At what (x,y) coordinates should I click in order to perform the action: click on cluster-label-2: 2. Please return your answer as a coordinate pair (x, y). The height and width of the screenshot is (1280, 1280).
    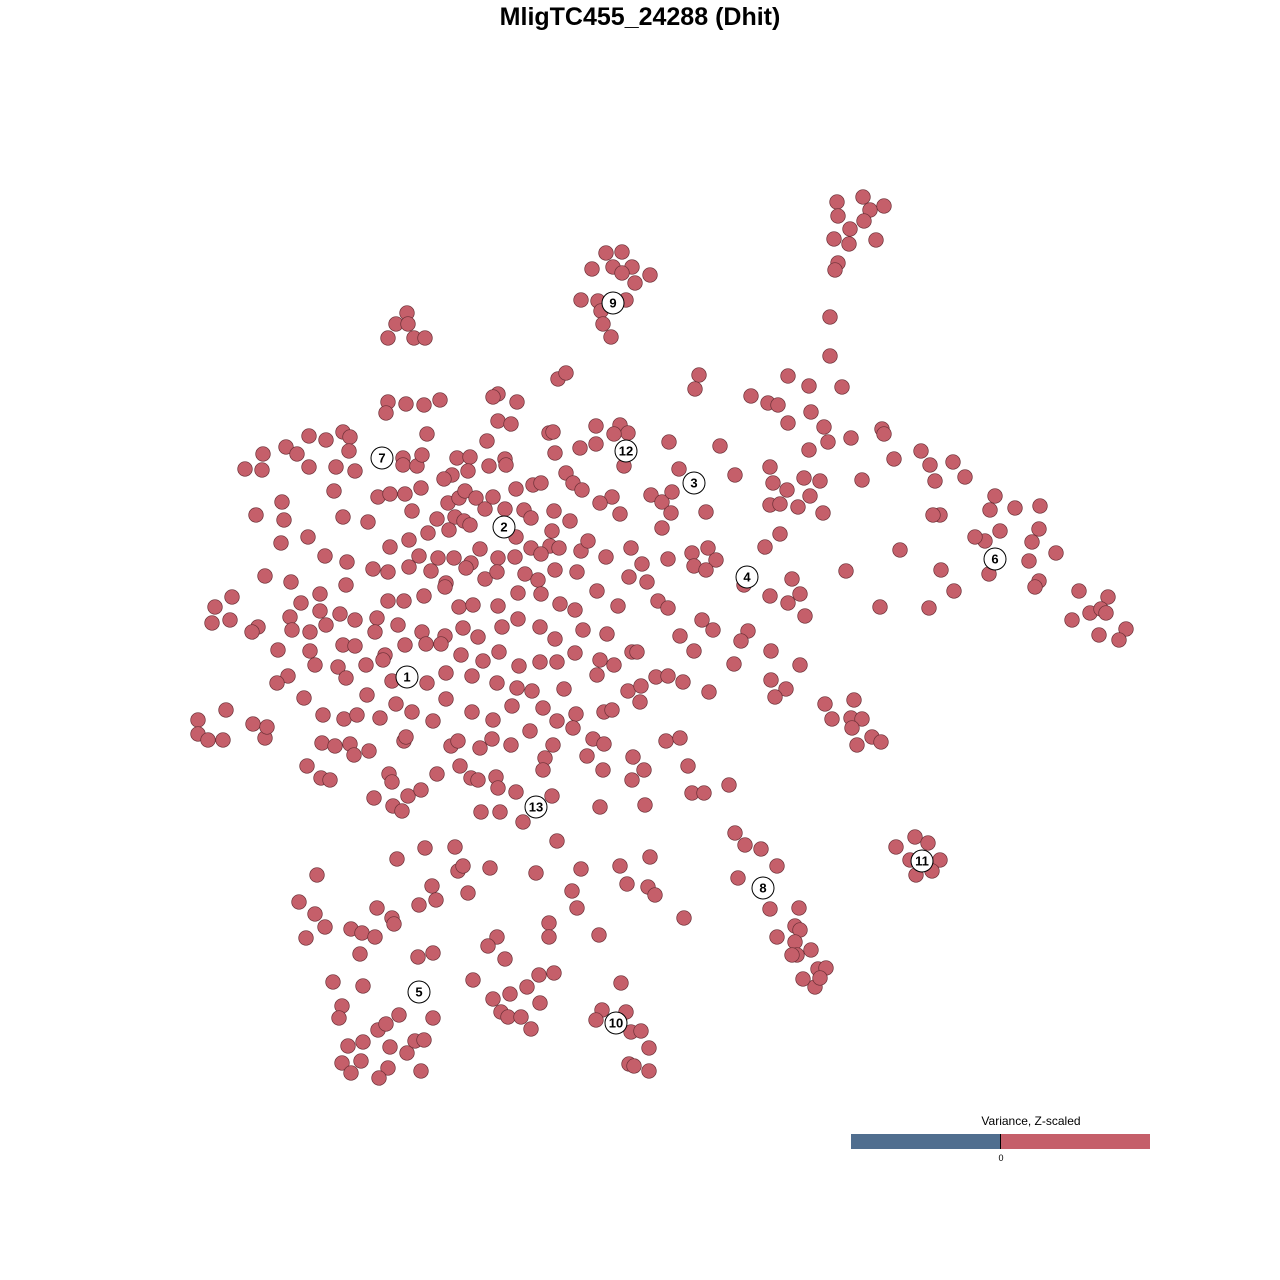
    Looking at the image, I should click on (504, 527).